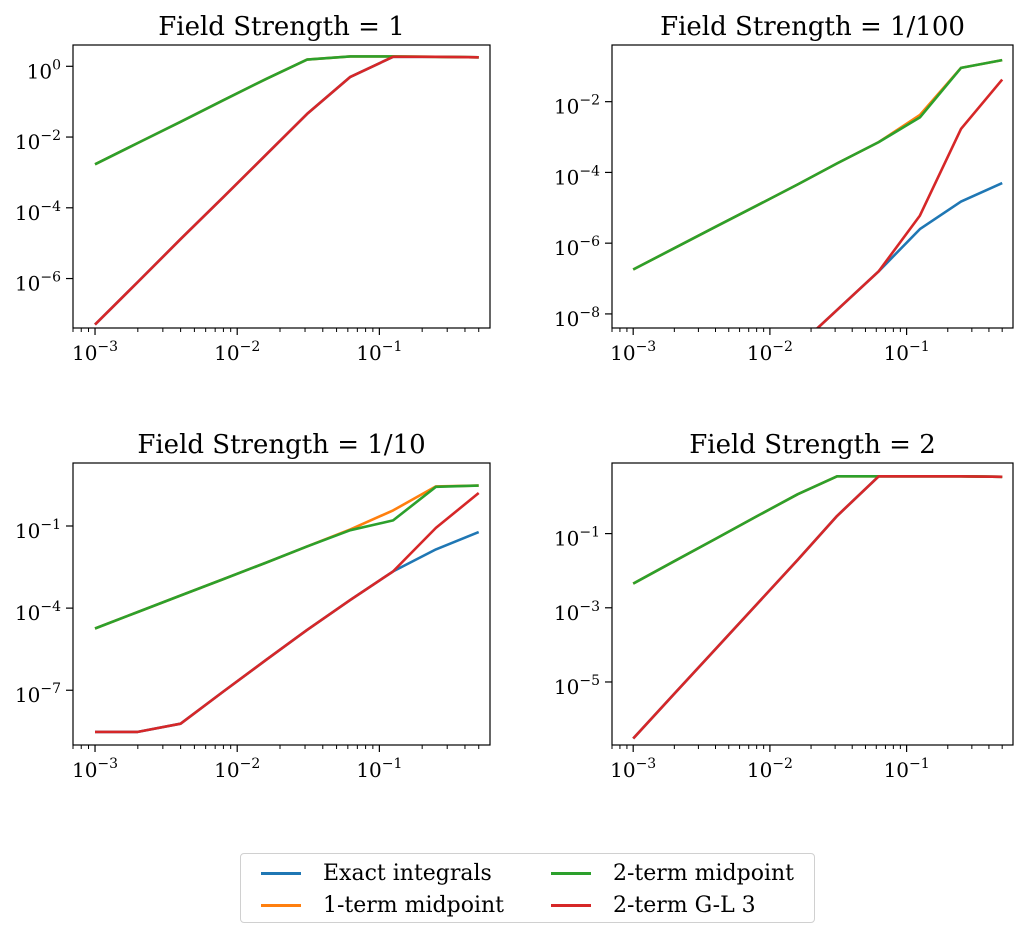 The height and width of the screenshot is (929, 1023). I want to click on panel-title: Field Strength = 2, so click(812, 445).